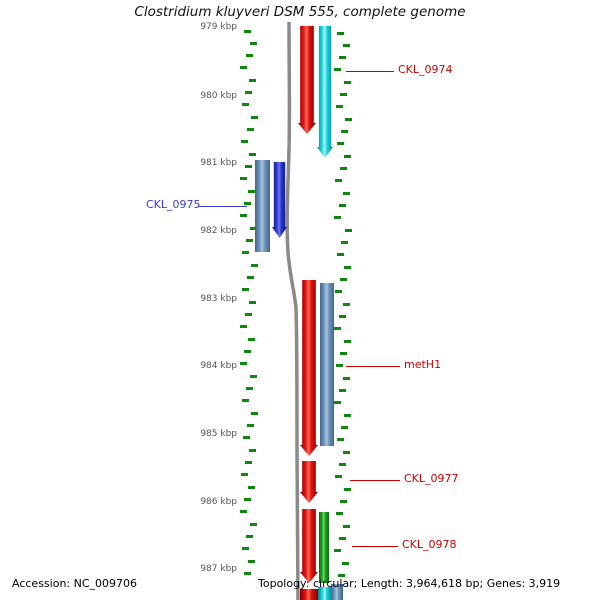  Describe the element at coordinates (324, 547) in the screenshot. I see `gene-glyph-CKL_0978-b` at that location.